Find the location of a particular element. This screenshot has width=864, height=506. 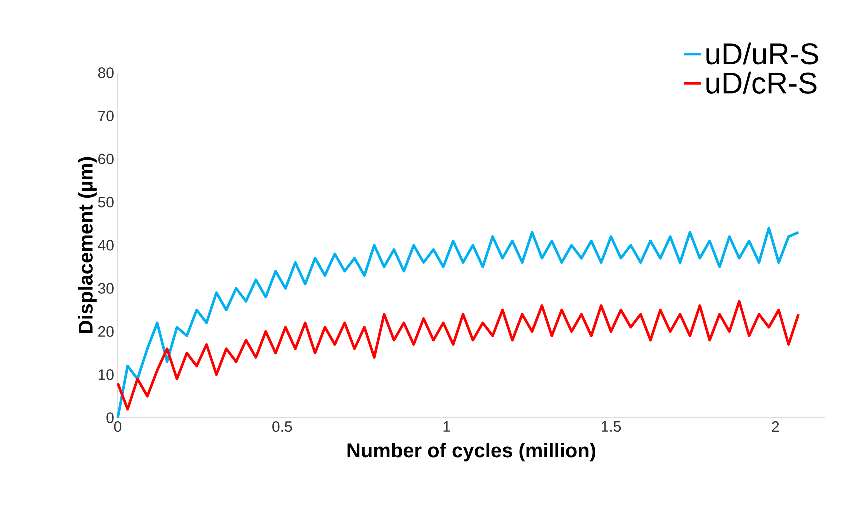

y-tick-label: 50 is located at coordinates (106, 202).